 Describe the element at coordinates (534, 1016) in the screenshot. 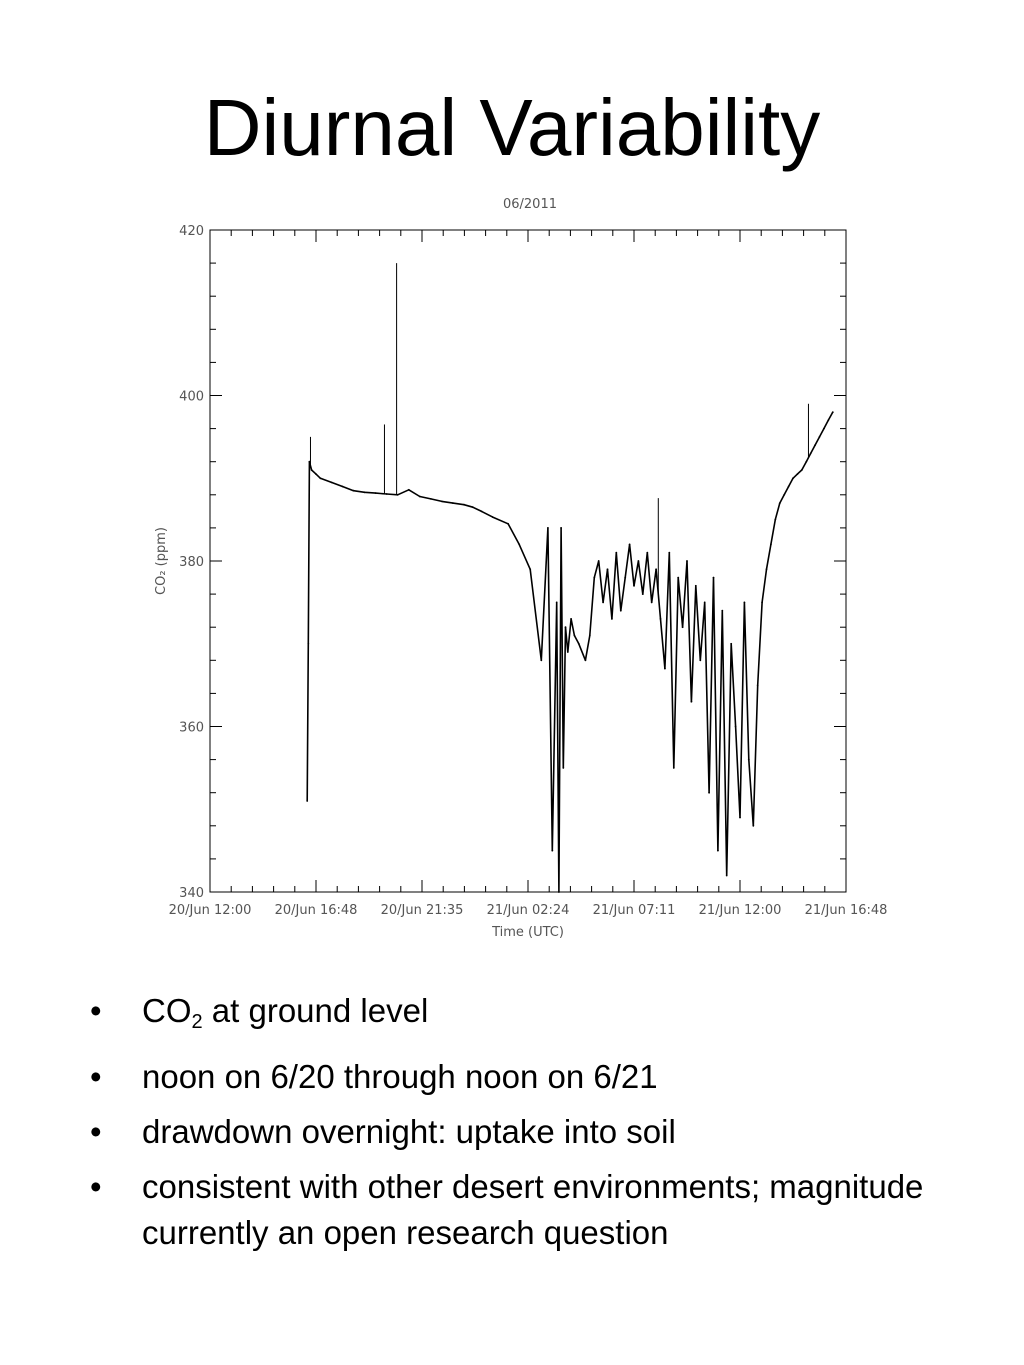

I see `bullet-item: CO2 at ground level` at that location.